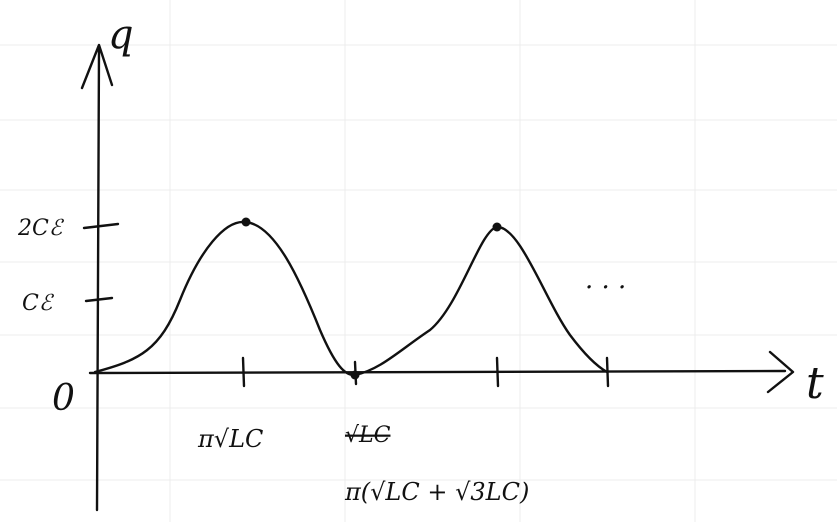 This screenshot has width=837, height=522. I want to click on continuation: · · ·, so click(605, 288).